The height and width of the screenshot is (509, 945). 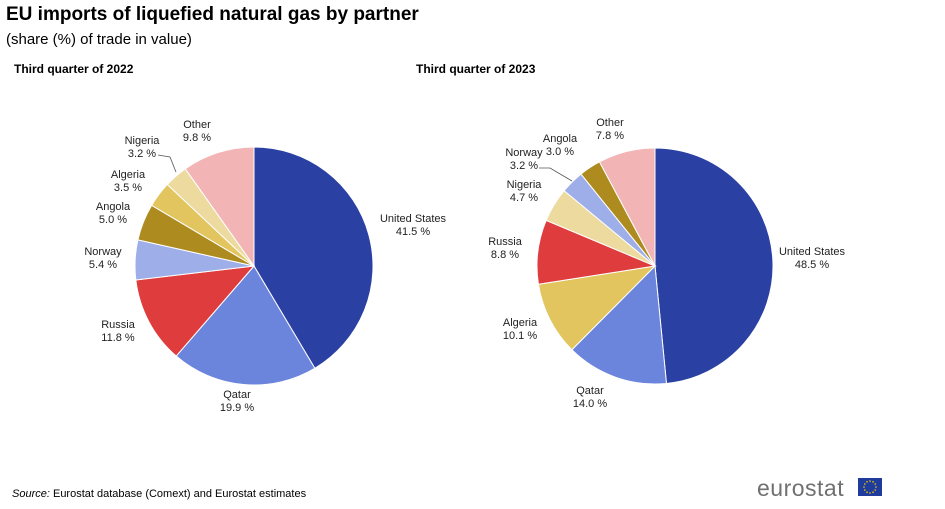 I want to click on data-label-russia: Russia 11.8 %, so click(x=118, y=331).